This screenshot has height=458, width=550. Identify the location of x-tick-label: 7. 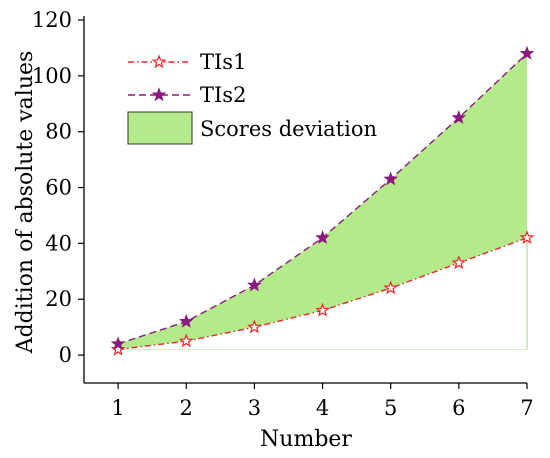
(526, 408).